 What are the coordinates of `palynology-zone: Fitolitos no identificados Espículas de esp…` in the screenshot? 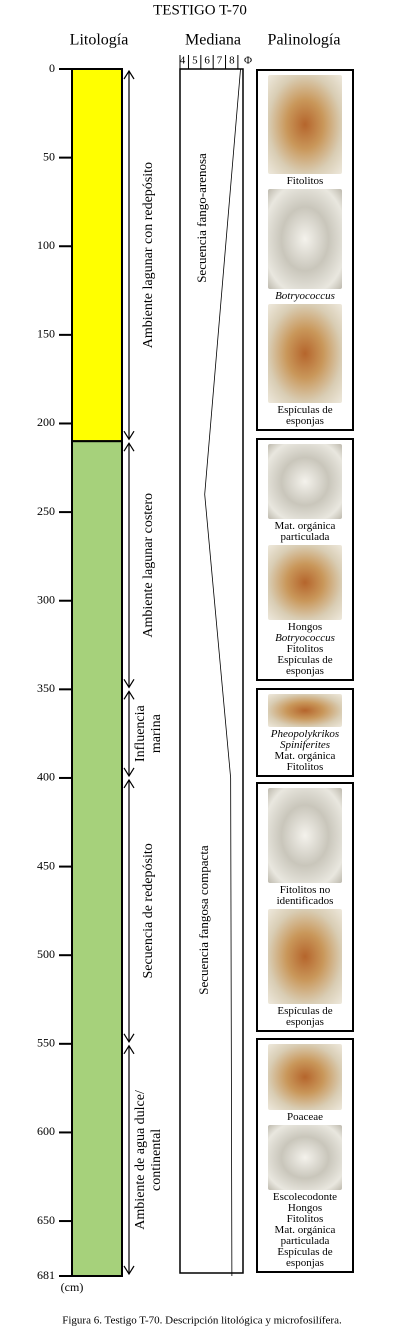 It's located at (305, 906).